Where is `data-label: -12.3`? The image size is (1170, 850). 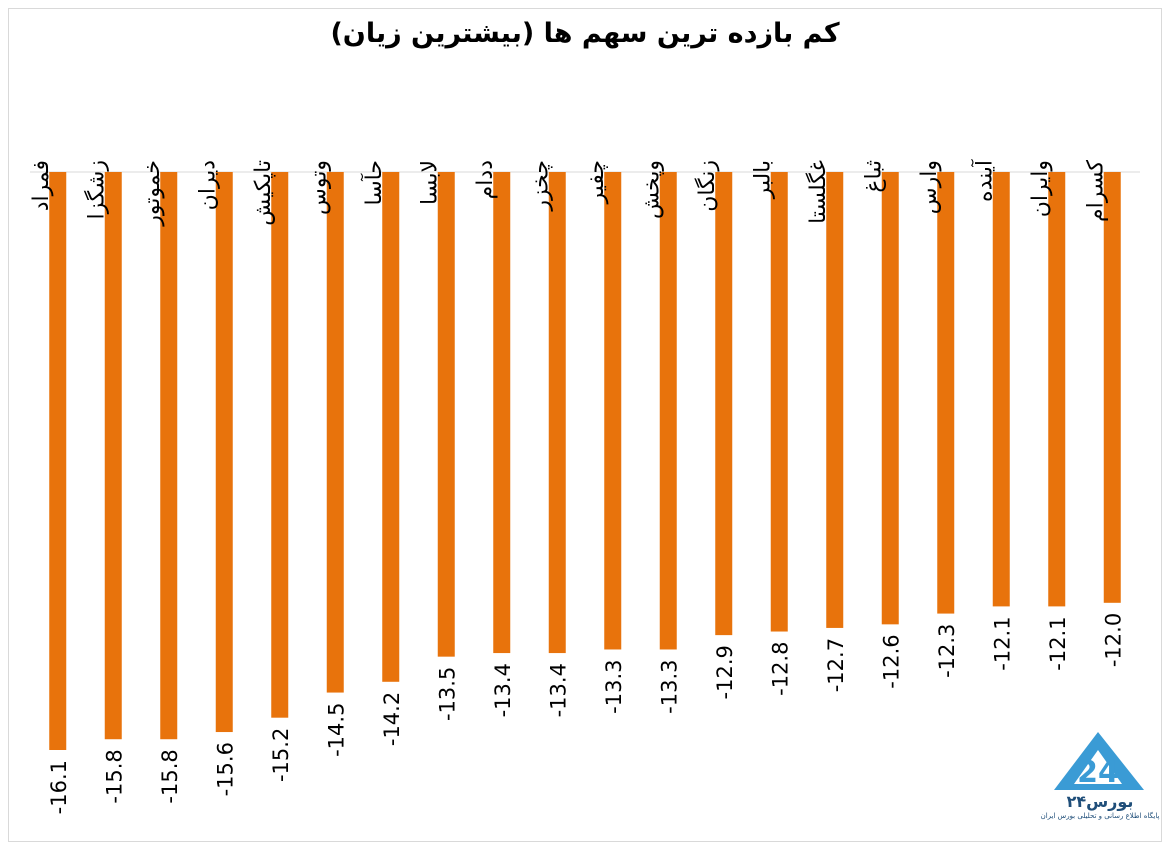
data-label: -12.3 is located at coordinates (947, 651).